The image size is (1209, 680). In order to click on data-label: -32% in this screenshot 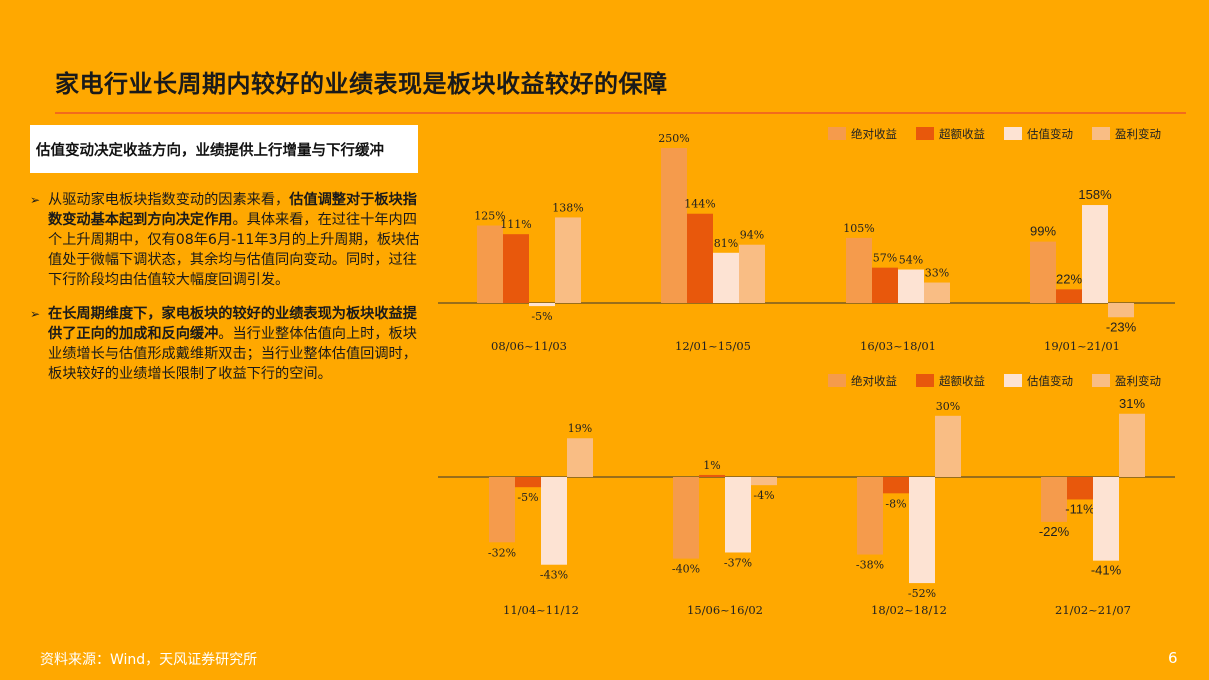, I will do `click(502, 552)`.